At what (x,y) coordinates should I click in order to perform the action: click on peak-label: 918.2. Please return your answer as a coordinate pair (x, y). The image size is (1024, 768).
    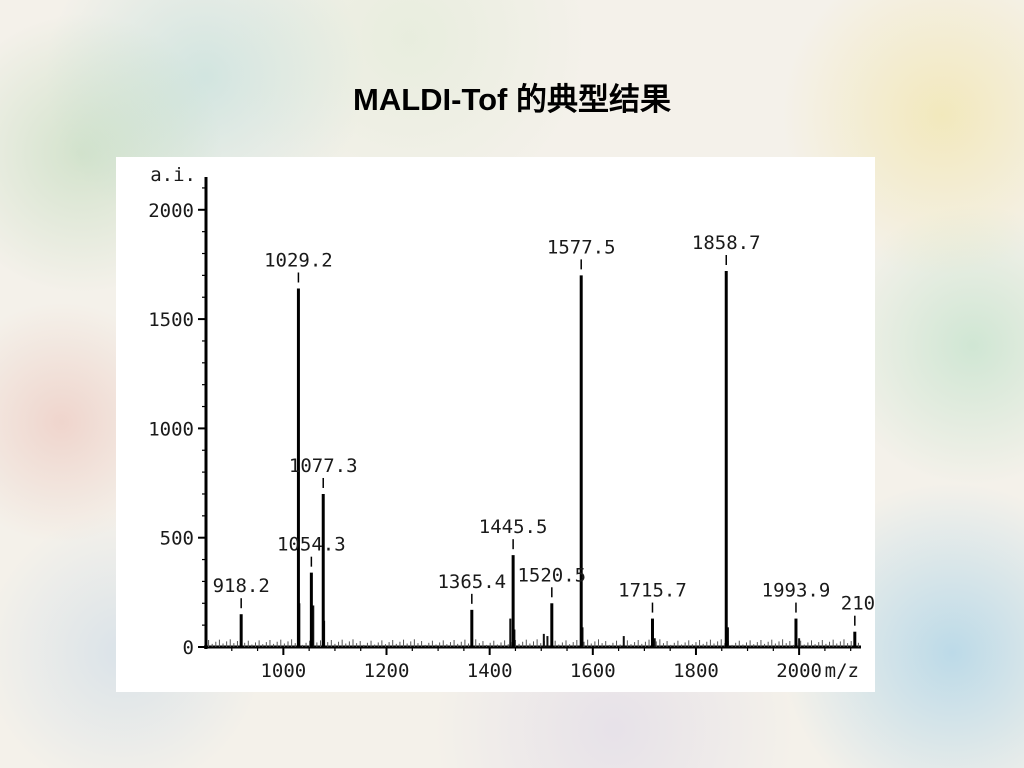
    Looking at the image, I should click on (241, 586).